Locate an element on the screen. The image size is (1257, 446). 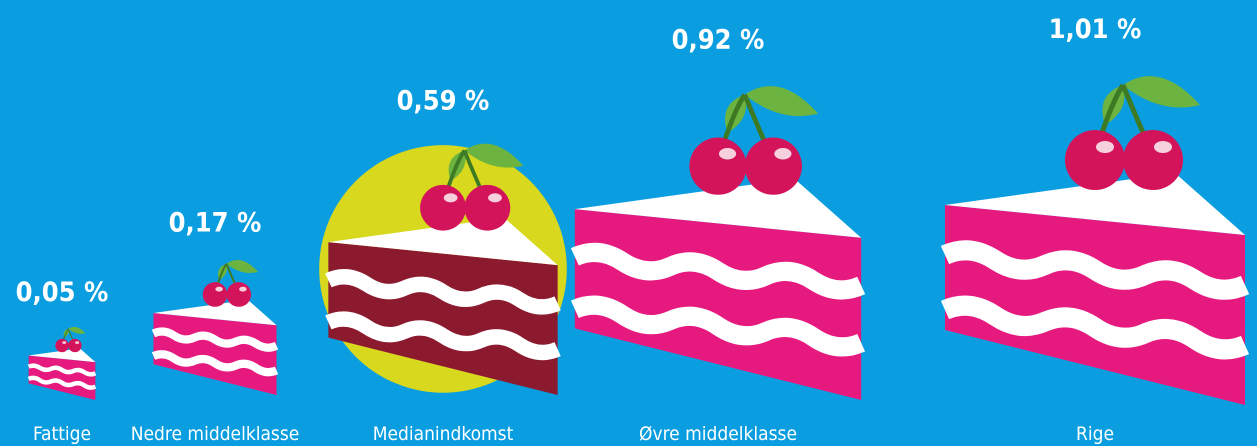
value-label: 1,01 % is located at coordinates (1095, 29).